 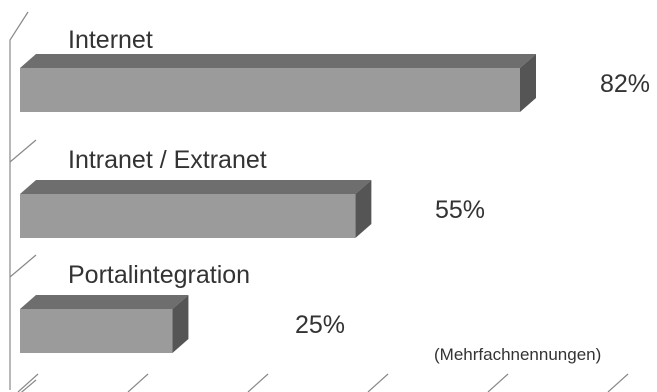 I want to click on category-label-1: Internet, so click(x=110, y=40).